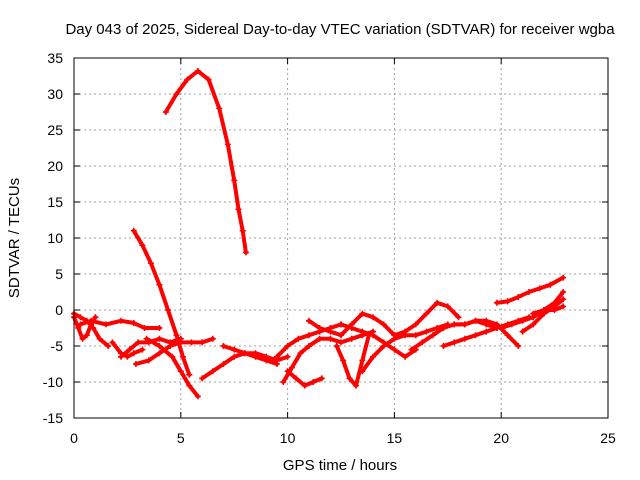 The image size is (640, 480). What do you see at coordinates (57, 346) in the screenshot?
I see `y-tick-label: -5` at bounding box center [57, 346].